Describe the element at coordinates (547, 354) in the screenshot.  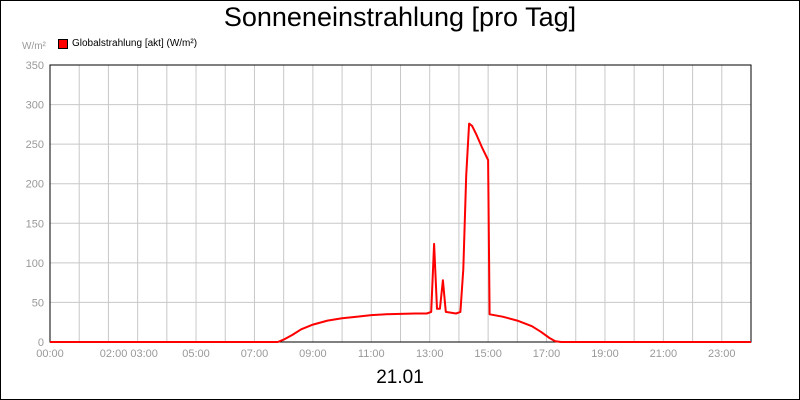
I see `x-tick-label: 17:00` at that location.